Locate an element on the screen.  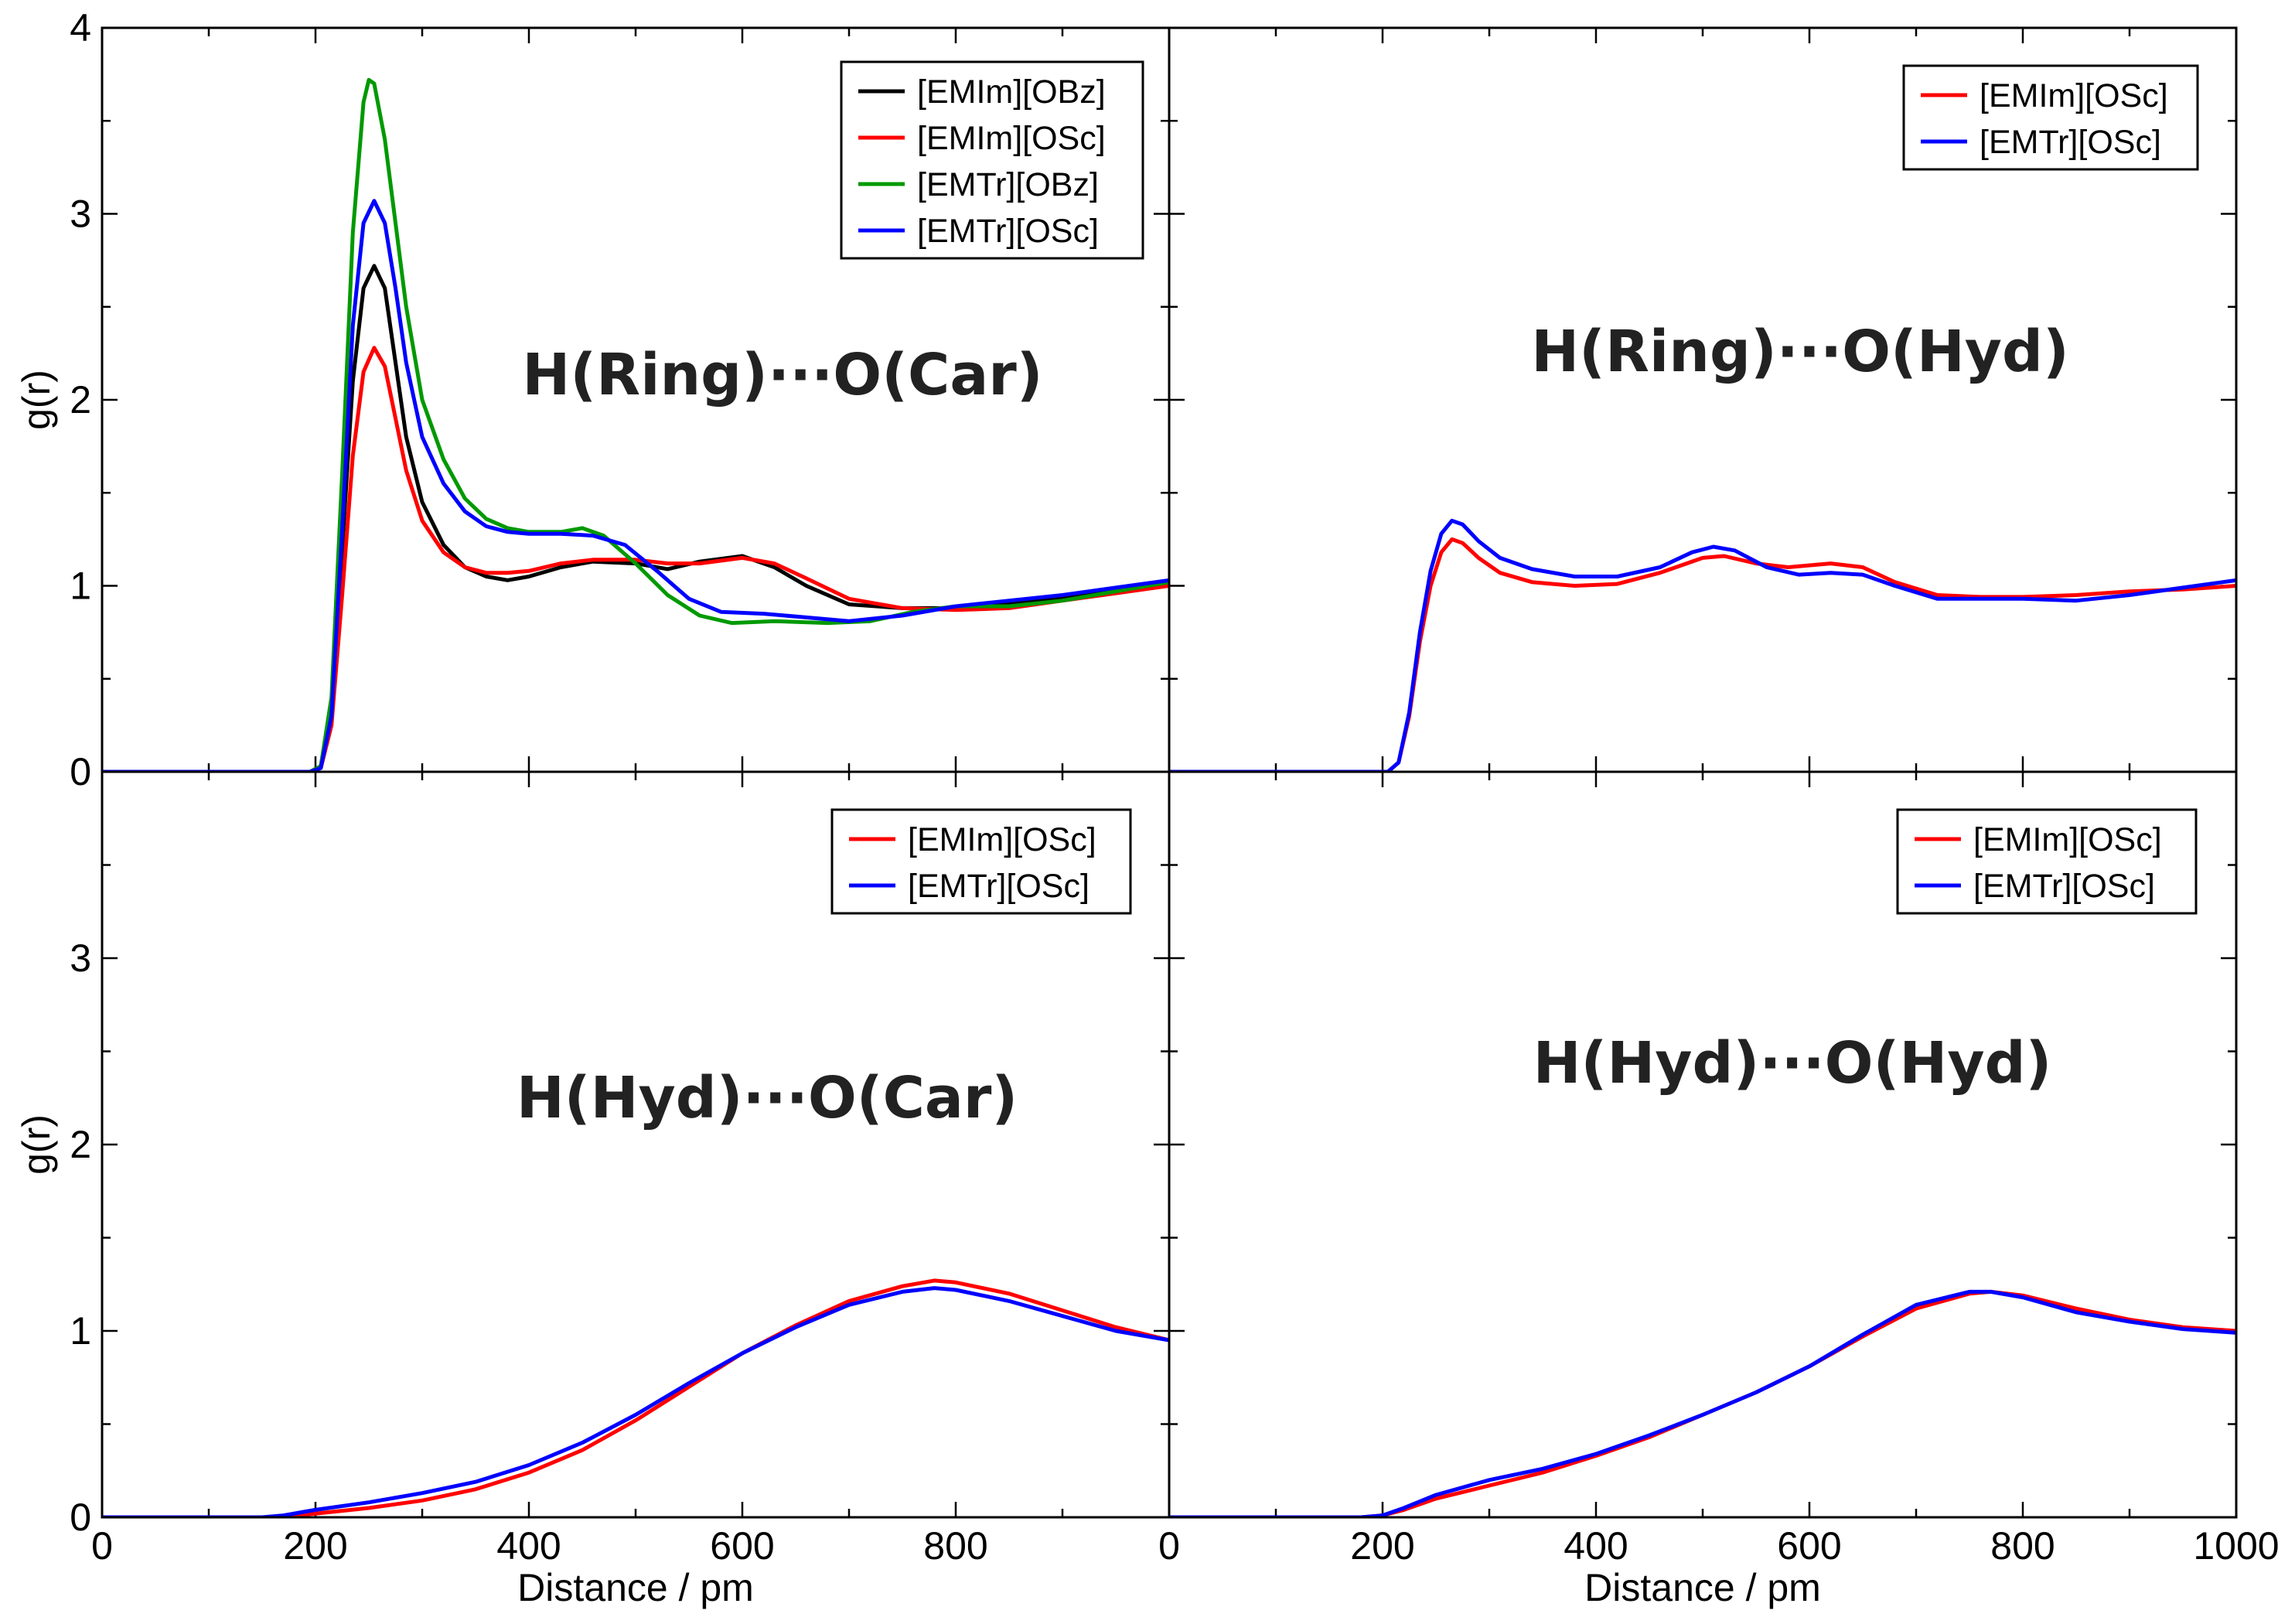
y-tick-label: 4 is located at coordinates (80, 27).